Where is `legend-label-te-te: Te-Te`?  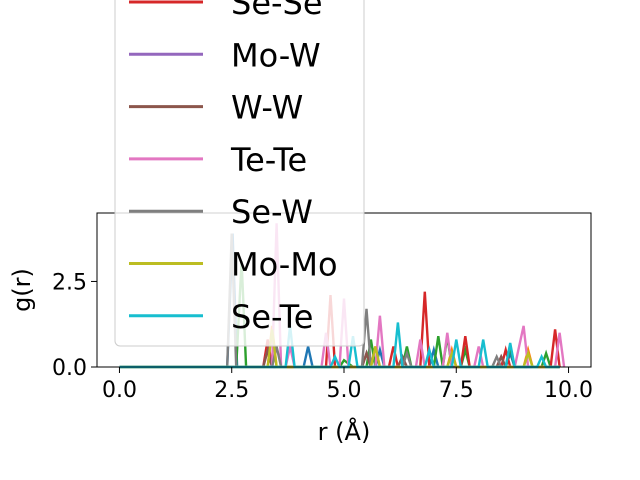
legend-label-te-te: Te-Te is located at coordinates (268, 160).